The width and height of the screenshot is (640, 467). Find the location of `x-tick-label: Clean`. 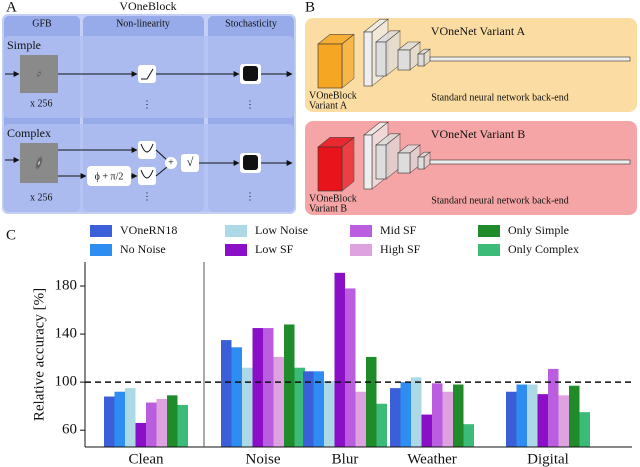

x-tick-label: Clean is located at coordinates (146, 459).